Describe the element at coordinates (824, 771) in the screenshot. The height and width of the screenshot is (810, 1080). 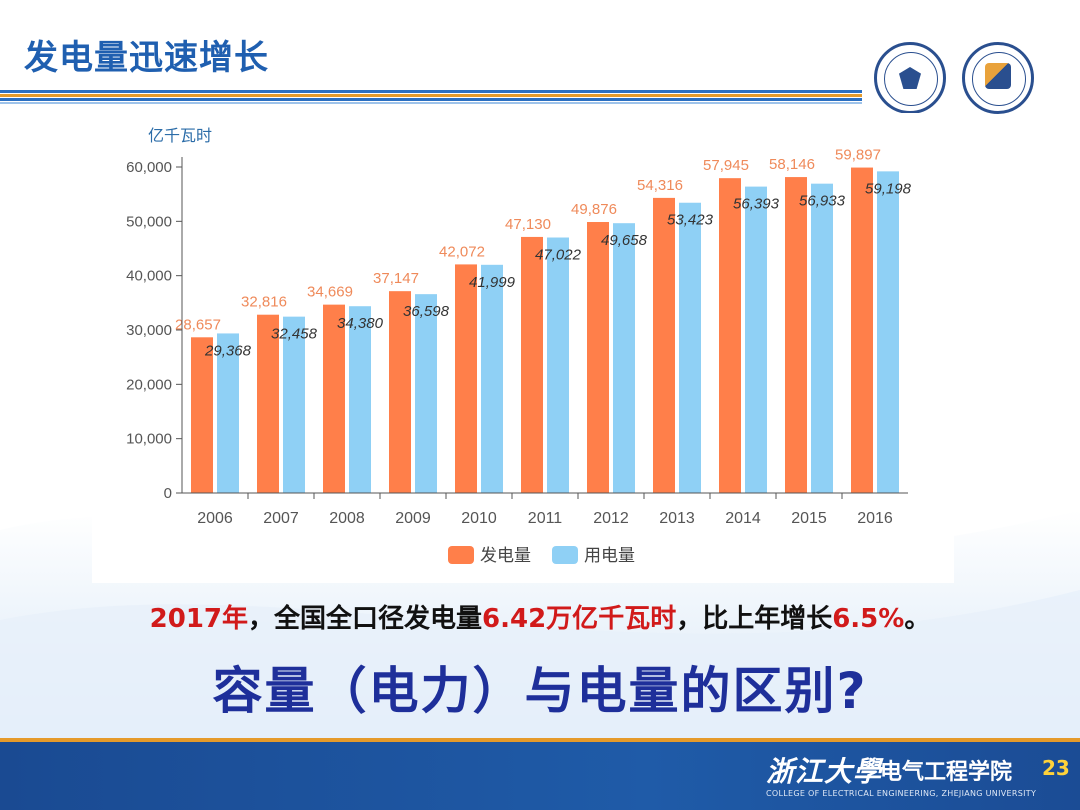
I see `university-name: 浙江大學` at that location.